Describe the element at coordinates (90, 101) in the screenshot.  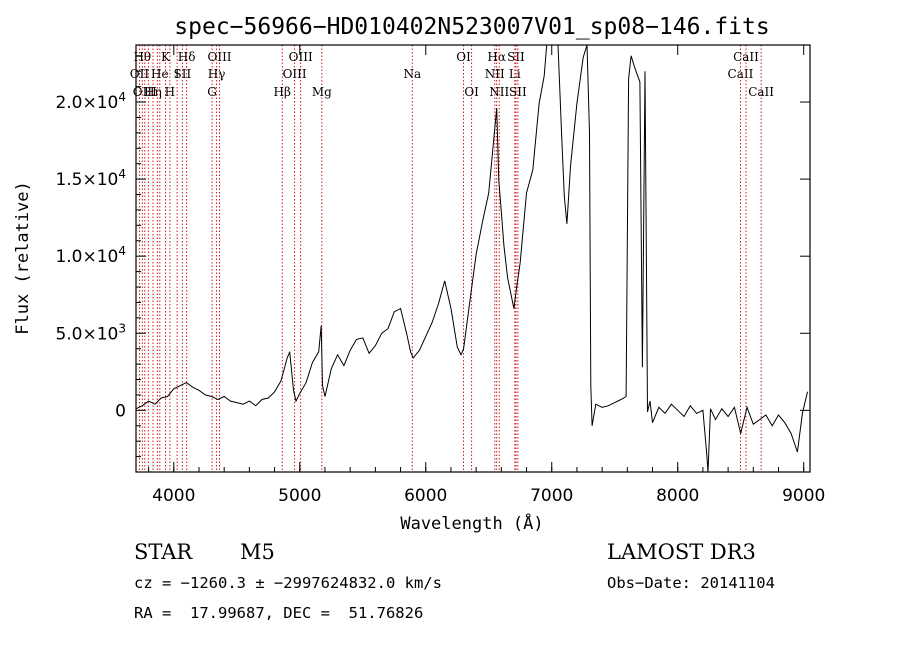
I see `y-tick-label: 2.0×10⁴` at that location.